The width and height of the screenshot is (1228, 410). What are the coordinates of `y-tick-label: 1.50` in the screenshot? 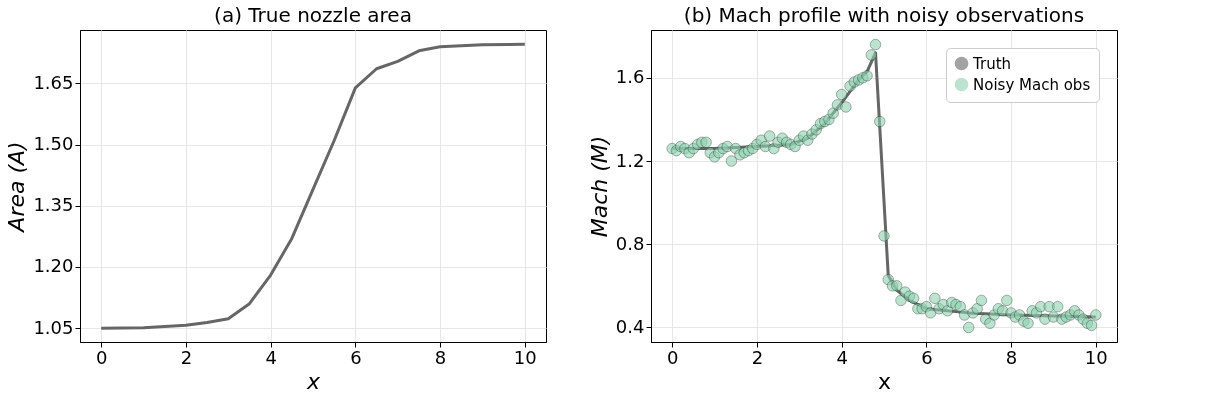 It's located at (53, 144).